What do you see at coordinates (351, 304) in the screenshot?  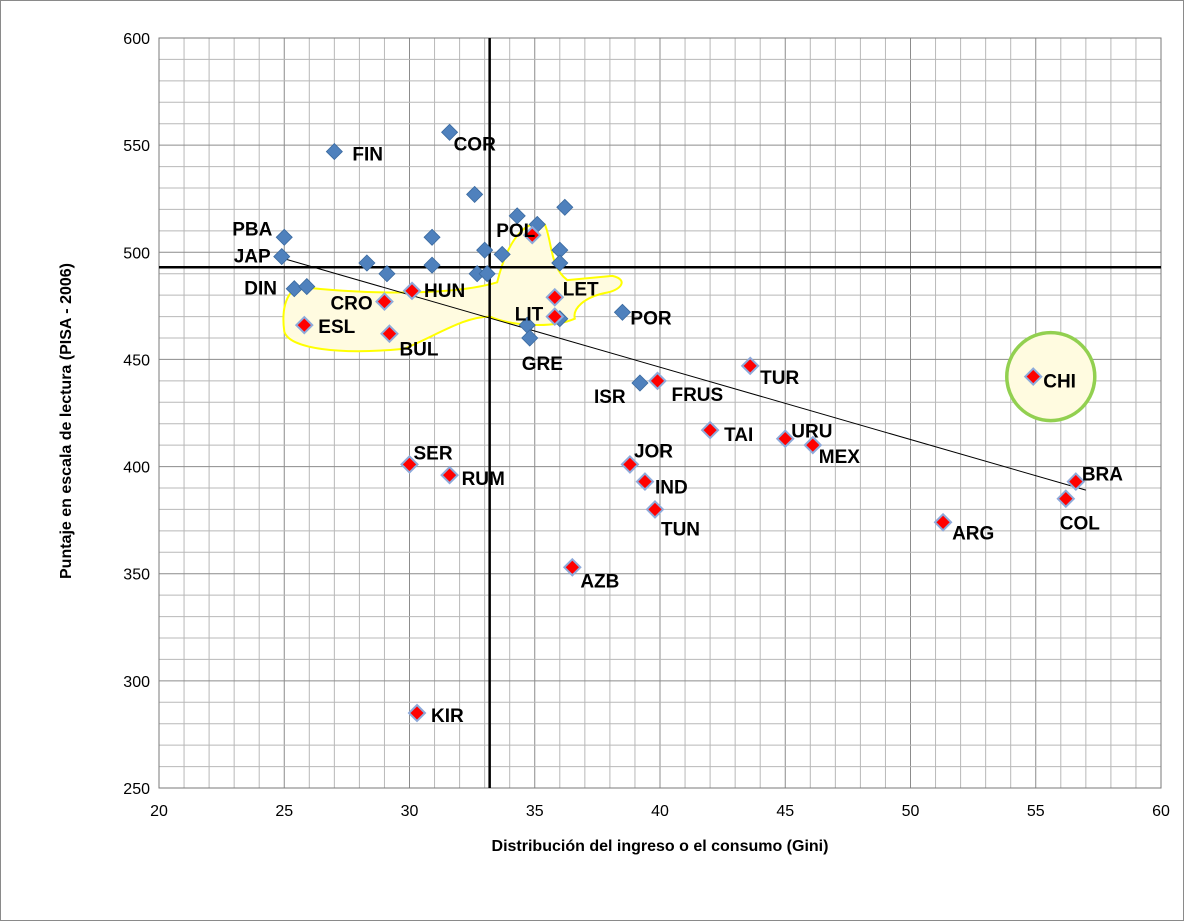 I see `point-label-cro: CRO` at bounding box center [351, 304].